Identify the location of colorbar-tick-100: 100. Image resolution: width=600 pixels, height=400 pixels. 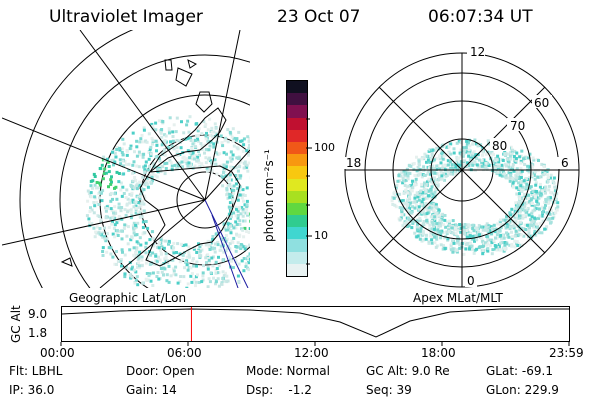
(324, 147).